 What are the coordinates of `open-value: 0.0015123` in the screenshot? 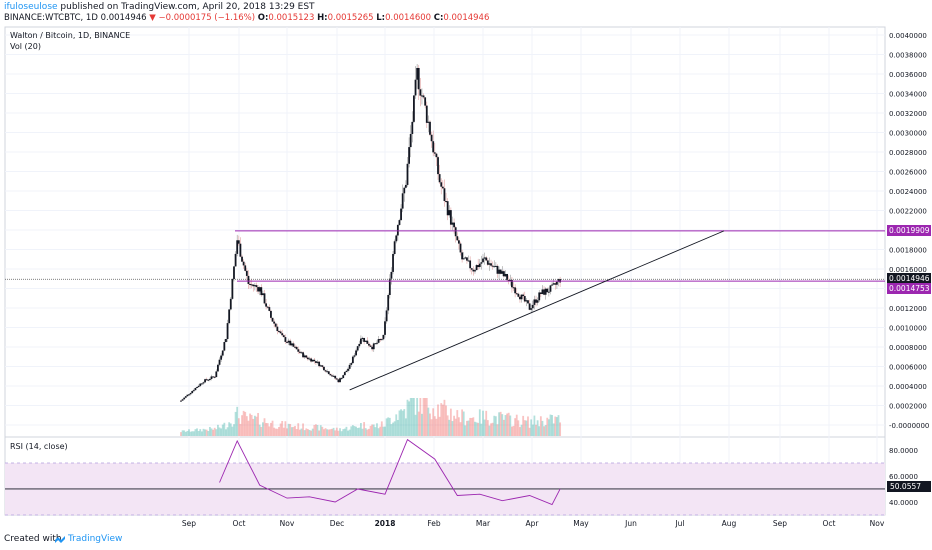 It's located at (291, 18).